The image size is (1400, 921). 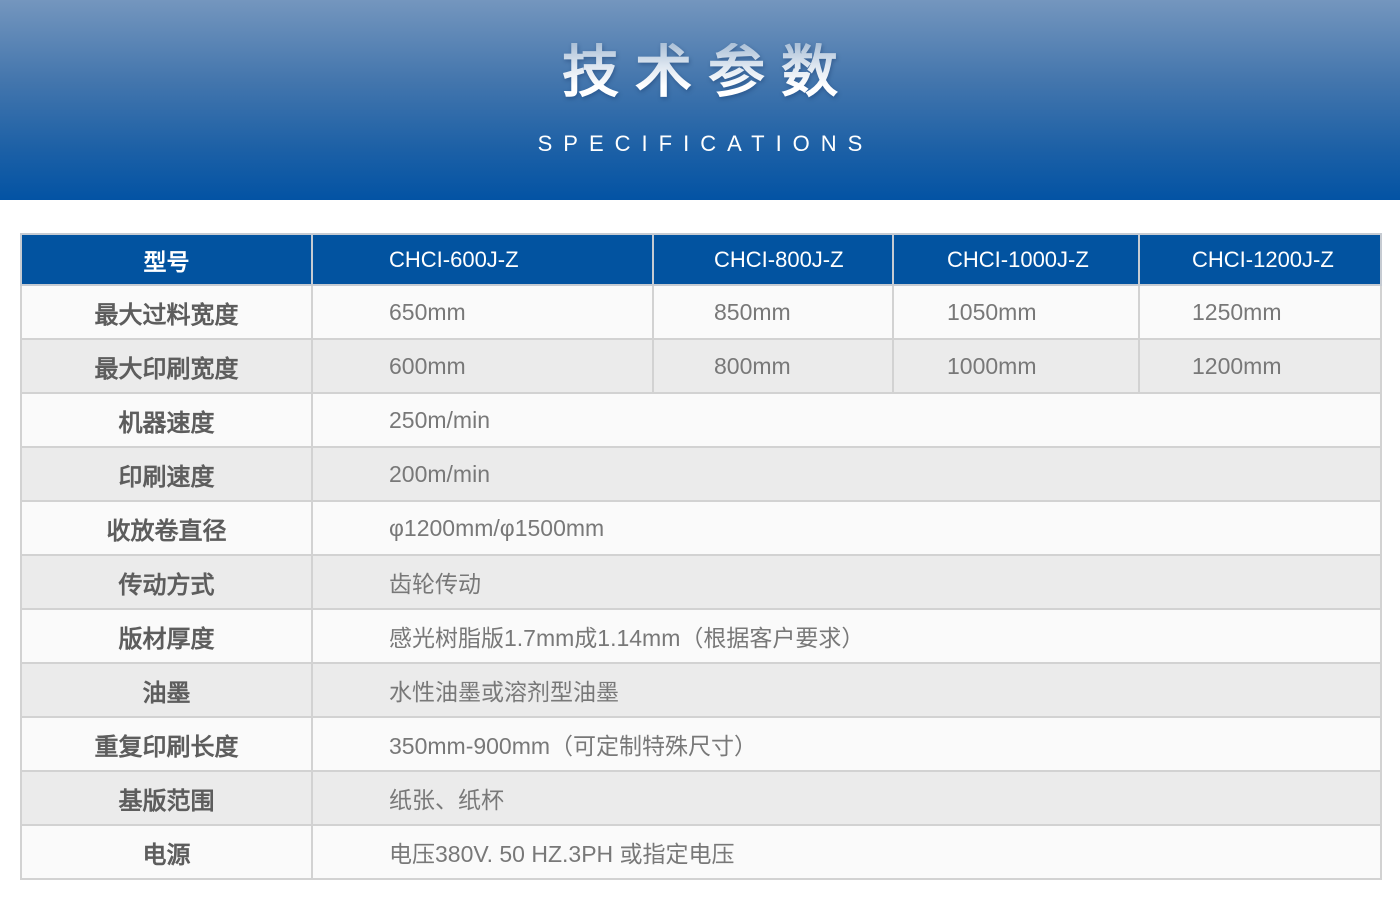 What do you see at coordinates (846, 582) in the screenshot?
I see `spec-value-cell-span: 齿轮传动` at bounding box center [846, 582].